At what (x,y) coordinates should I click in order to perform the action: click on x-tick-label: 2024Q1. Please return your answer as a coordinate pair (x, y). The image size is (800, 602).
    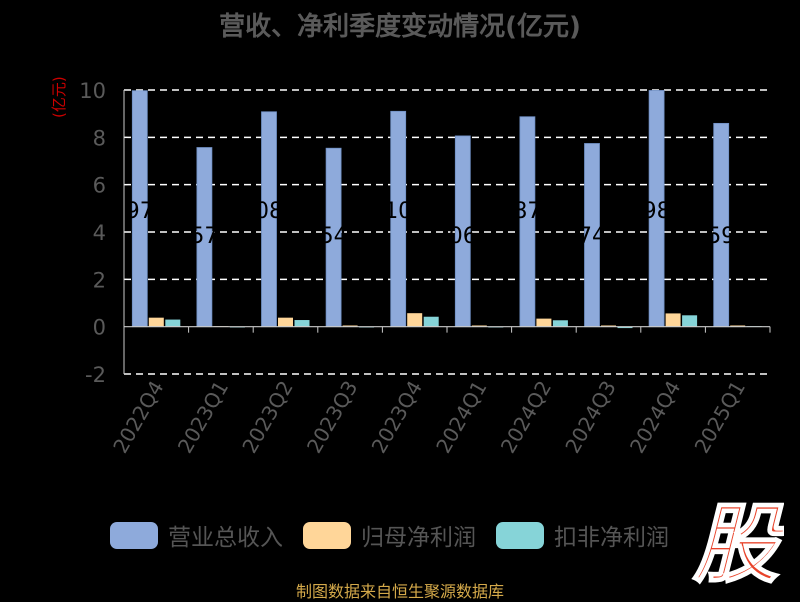
    Looking at the image, I should click on (461, 417).